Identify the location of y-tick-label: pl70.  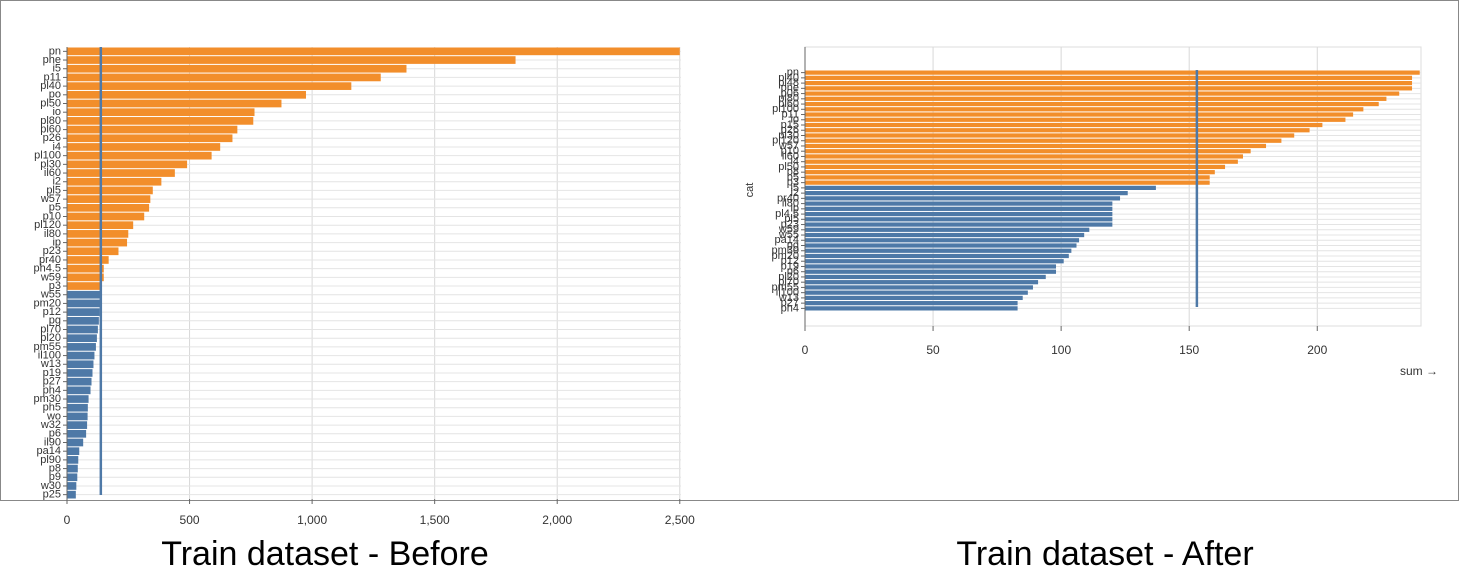
(50, 329).